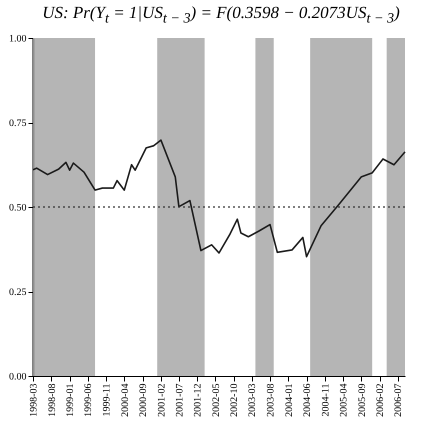  Describe the element at coordinates (289, 400) in the screenshot. I see `x-tick-label: 2004-01` at that location.